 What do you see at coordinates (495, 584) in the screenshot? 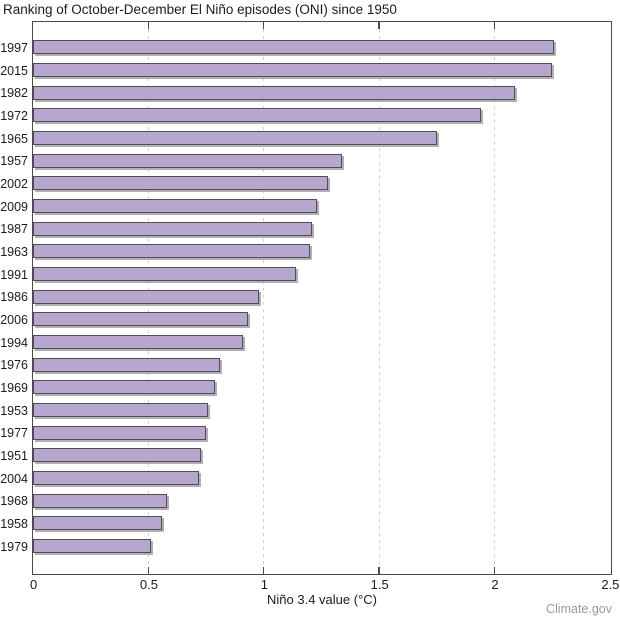
I see `x-tick-label: 2` at bounding box center [495, 584].